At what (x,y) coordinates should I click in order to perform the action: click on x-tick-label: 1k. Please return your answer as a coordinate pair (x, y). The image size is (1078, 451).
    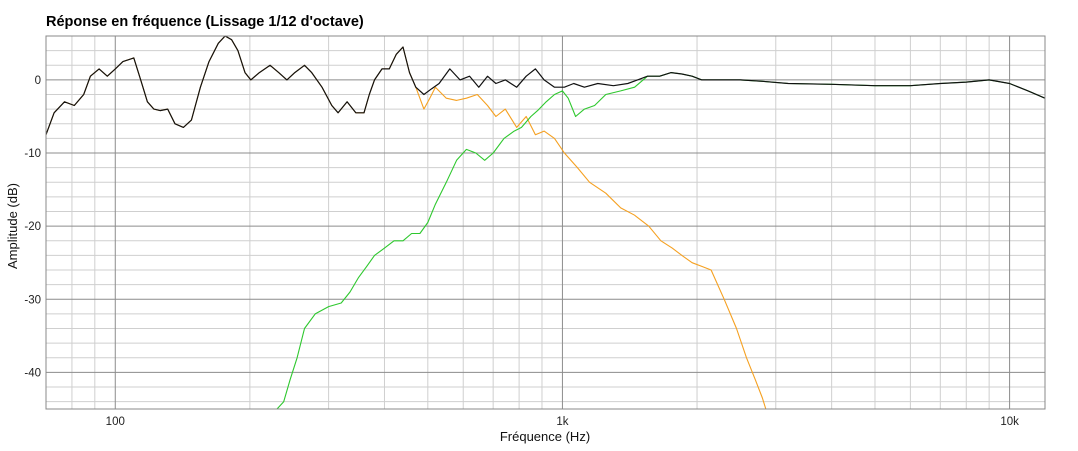
    Looking at the image, I should click on (562, 422).